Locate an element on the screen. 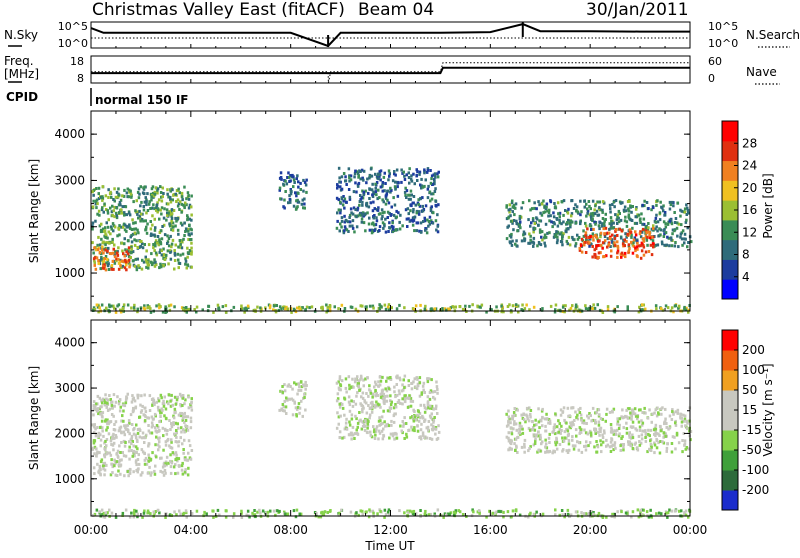 This screenshot has width=800, height=558. velocity-colorbar-tick-label: 100 is located at coordinates (753, 370).